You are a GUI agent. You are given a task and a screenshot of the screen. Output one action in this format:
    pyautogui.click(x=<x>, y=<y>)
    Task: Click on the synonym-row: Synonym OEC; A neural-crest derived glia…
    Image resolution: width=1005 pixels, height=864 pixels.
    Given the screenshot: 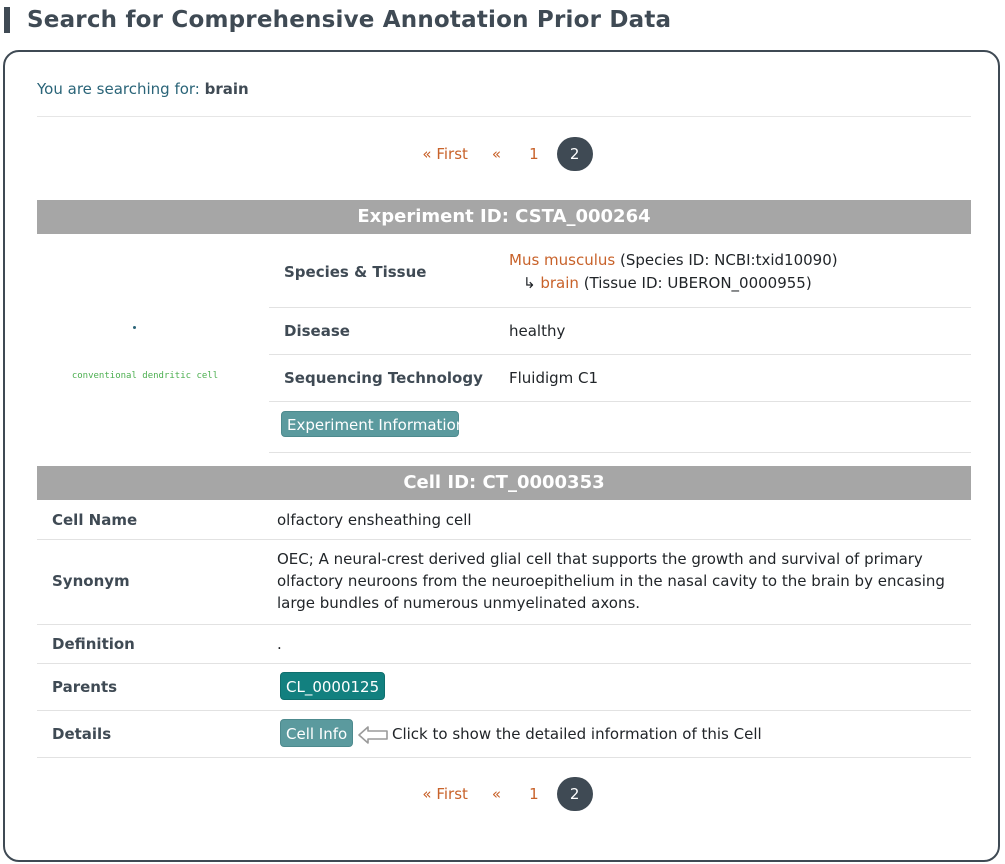 What is the action you would take?
    pyautogui.click(x=504, y=582)
    